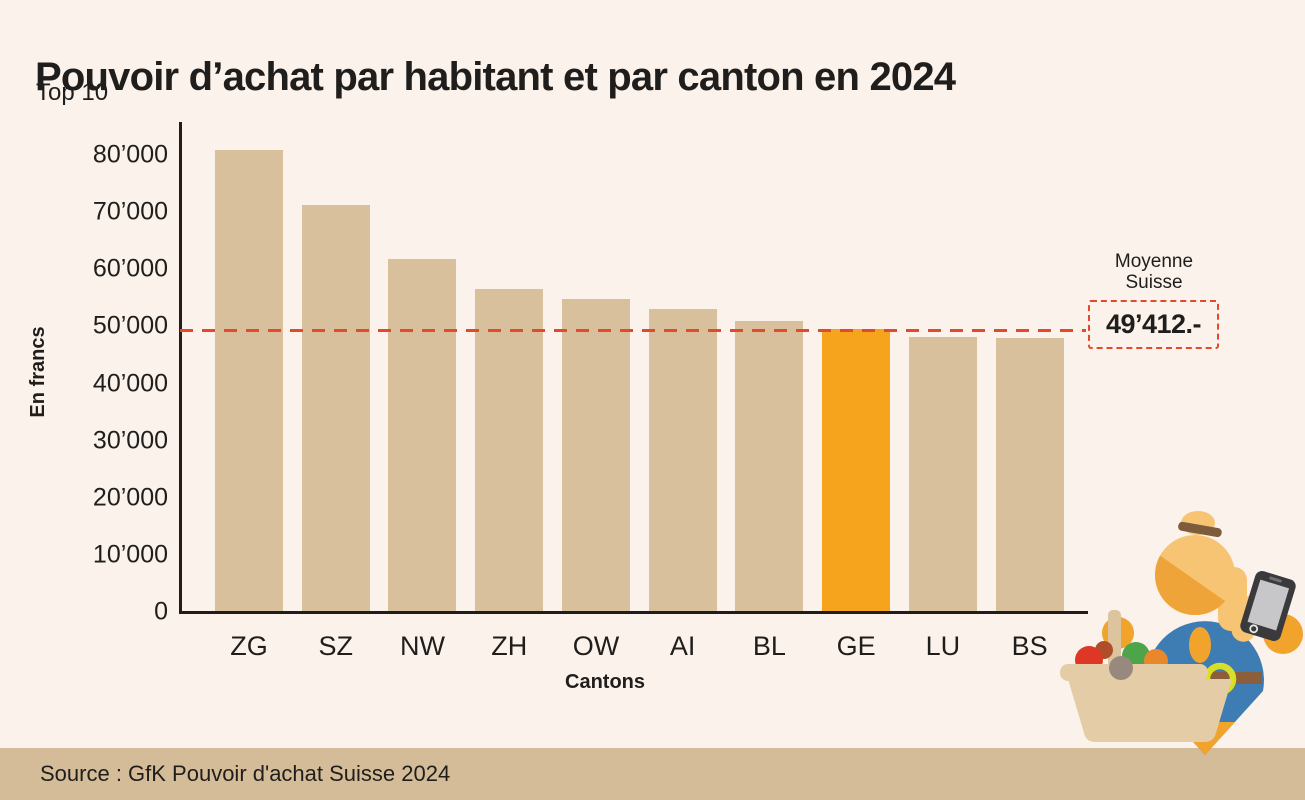  What do you see at coordinates (130, 211) in the screenshot?
I see `y-tick-label: 70’000` at bounding box center [130, 211].